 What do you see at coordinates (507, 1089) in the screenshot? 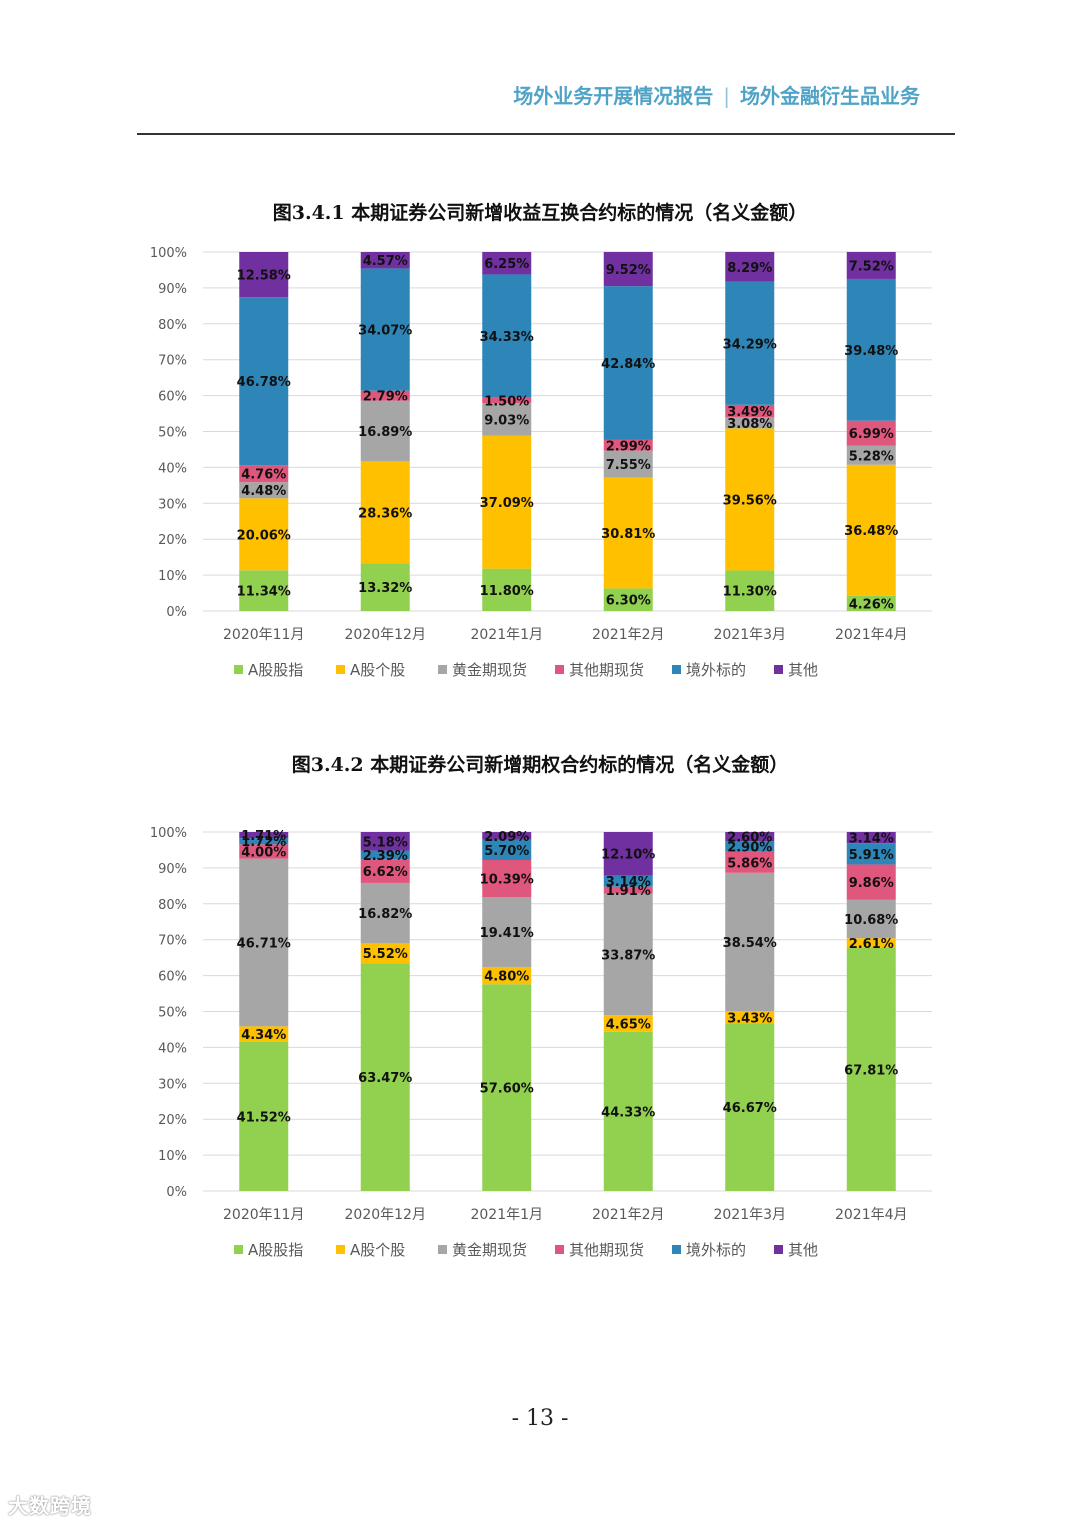
I see `data-label: 57.60%` at bounding box center [507, 1089].